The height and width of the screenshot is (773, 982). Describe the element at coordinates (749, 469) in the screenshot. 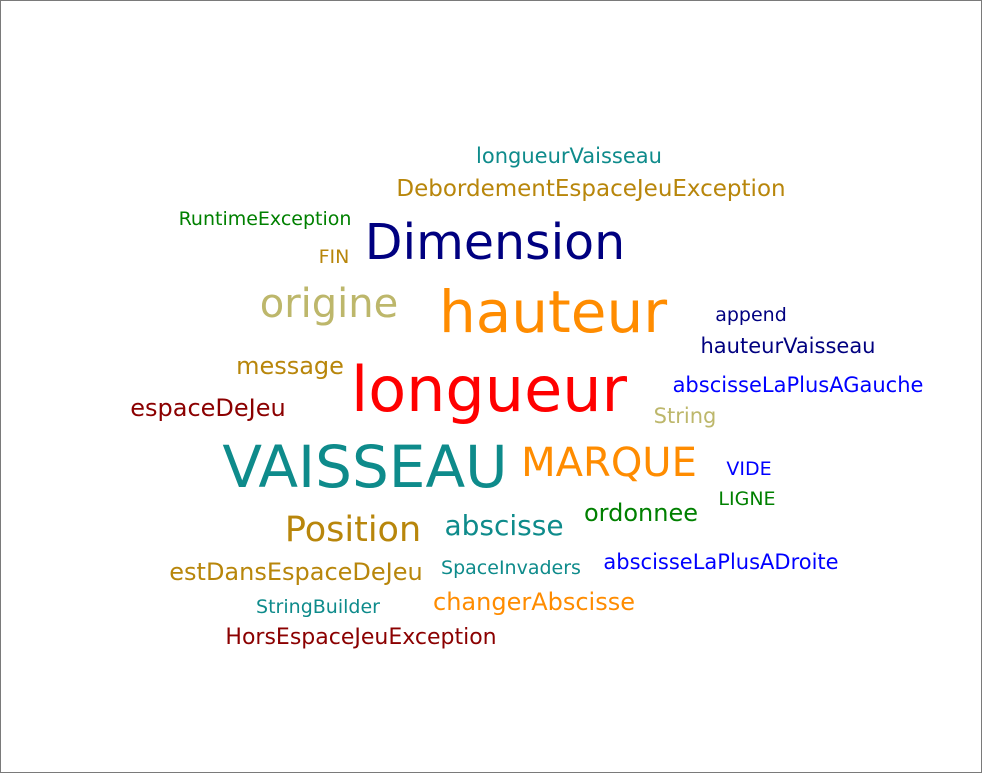

I see `word-vide: VIDE` at that location.